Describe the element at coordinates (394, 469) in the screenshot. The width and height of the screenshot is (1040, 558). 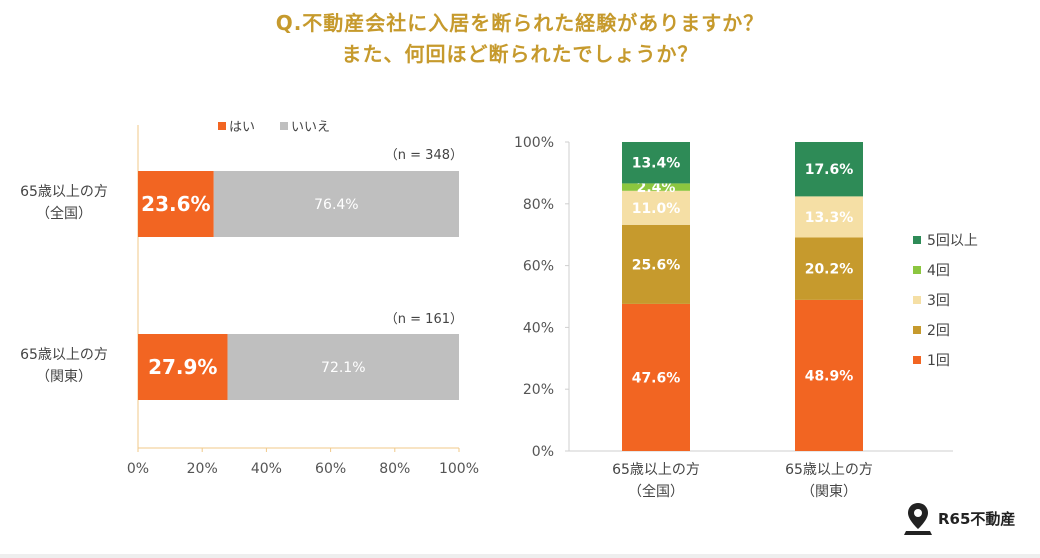
I see `x-tick-label: 80%` at that location.